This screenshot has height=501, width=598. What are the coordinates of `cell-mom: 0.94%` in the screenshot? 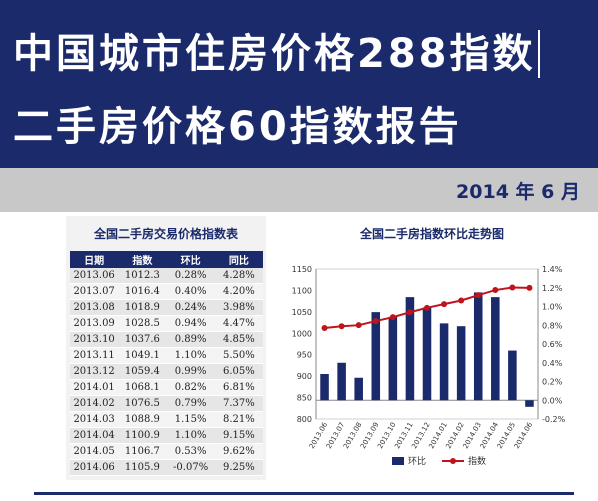 It's located at (190, 323).